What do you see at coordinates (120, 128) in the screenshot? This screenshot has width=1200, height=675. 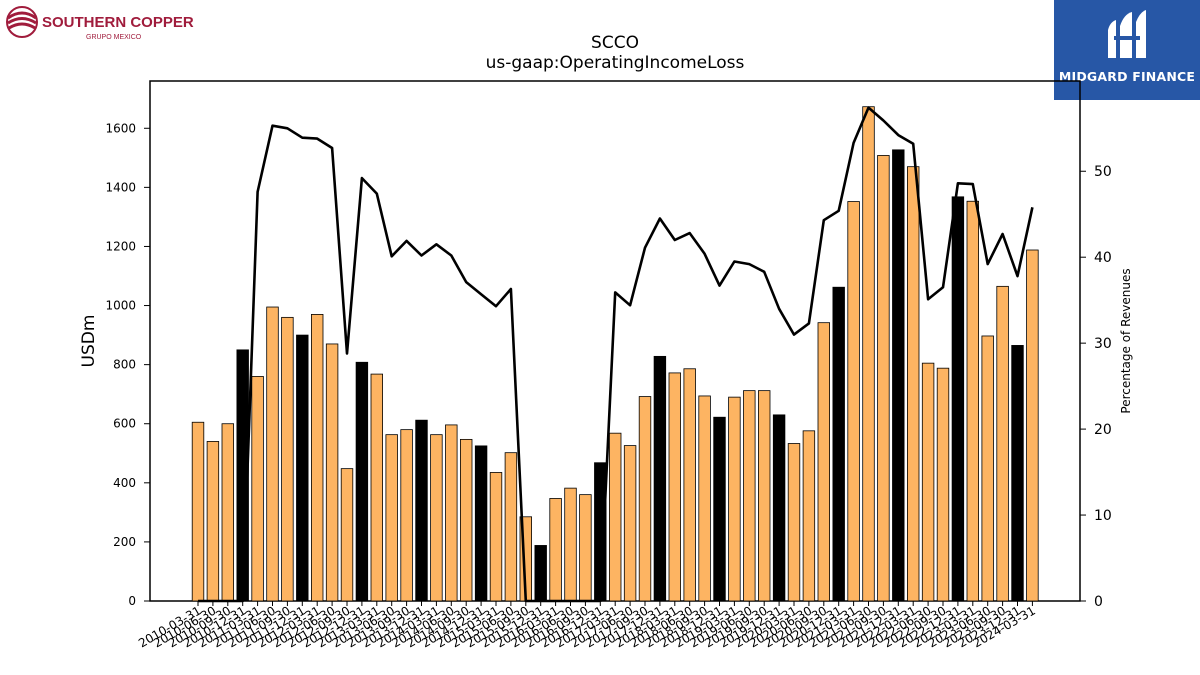 I see `y-tick-label-1600: 1600` at bounding box center [120, 128].